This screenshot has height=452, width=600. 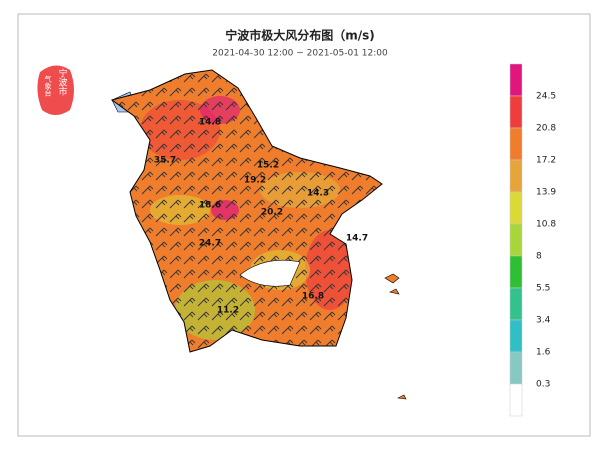 What do you see at coordinates (543, 353) in the screenshot?
I see `legend-label: 1.6` at bounding box center [543, 353].